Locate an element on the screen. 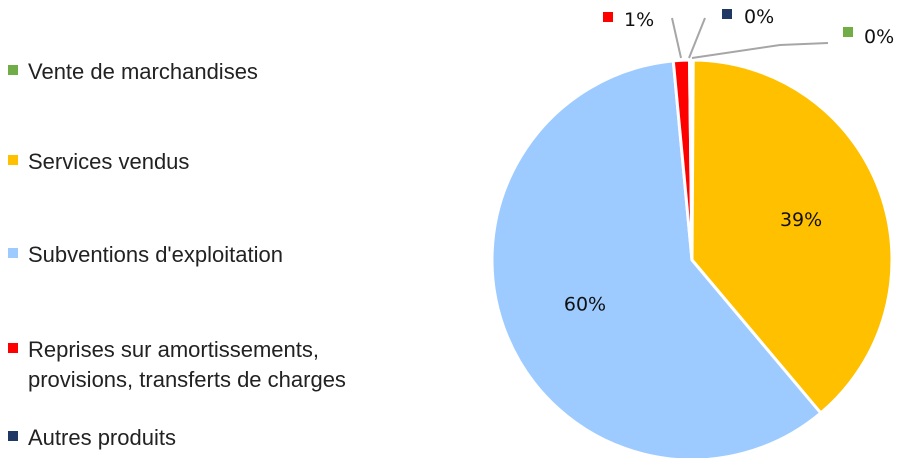 The height and width of the screenshot is (458, 908). legend-label: Vente de marchandises is located at coordinates (143, 71).